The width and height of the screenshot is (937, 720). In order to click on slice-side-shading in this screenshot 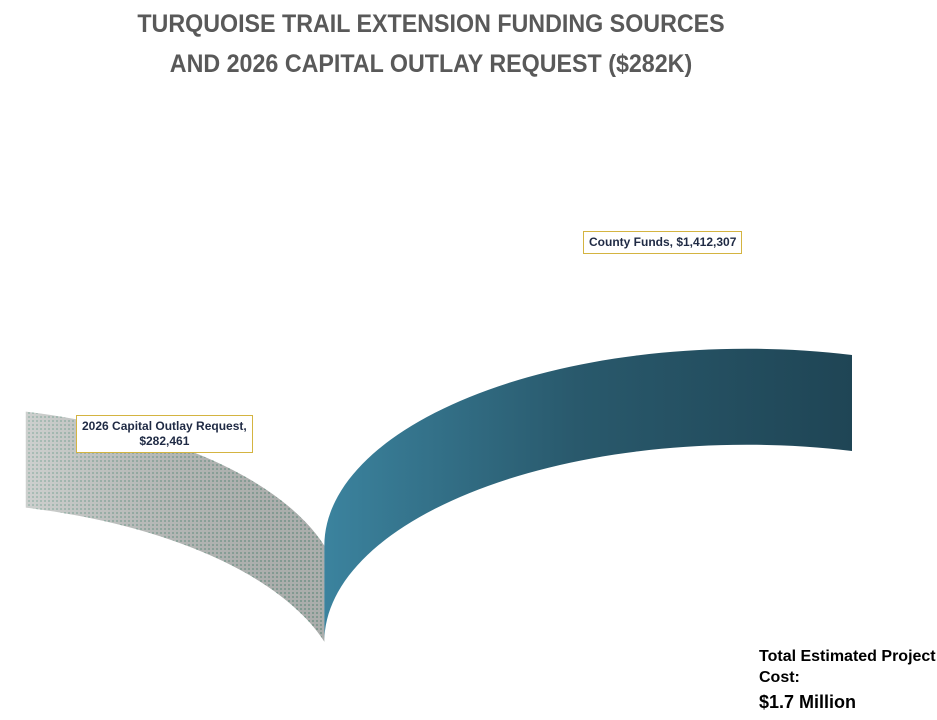, I will do `click(175, 526)`.